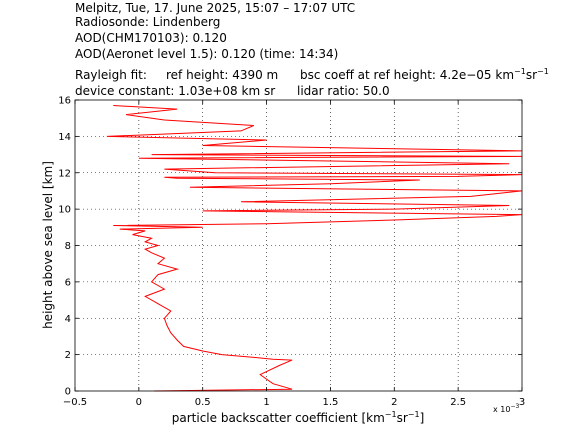 This screenshot has height=432, width=576. Describe the element at coordinates (266, 402) in the screenshot. I see `x-tick-label: 1` at that location.